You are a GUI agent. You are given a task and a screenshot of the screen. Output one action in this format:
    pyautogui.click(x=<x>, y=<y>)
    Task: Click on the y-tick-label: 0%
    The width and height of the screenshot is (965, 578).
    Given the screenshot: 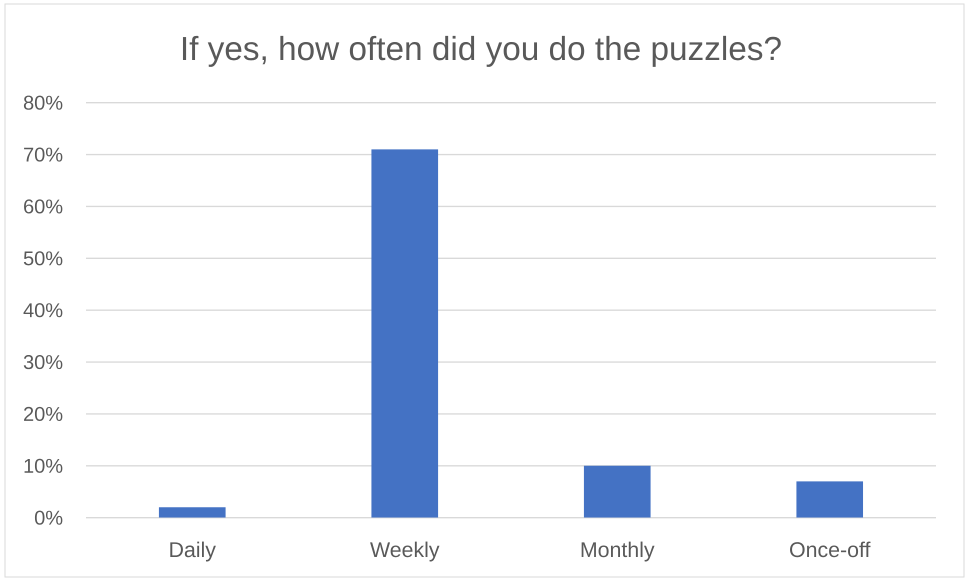 What is the action you would take?
    pyautogui.click(x=48, y=517)
    